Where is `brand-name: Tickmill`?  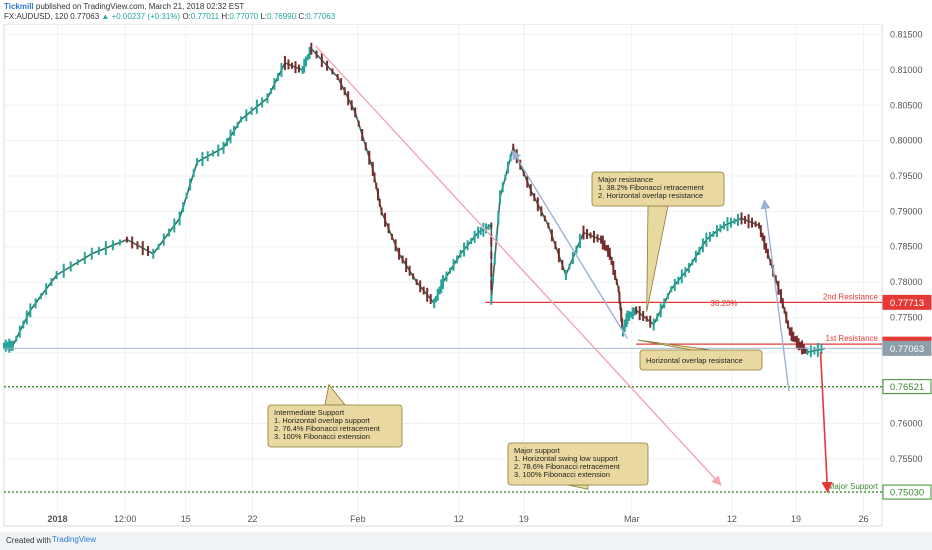
brand-name: Tickmill is located at coordinates (19, 6).